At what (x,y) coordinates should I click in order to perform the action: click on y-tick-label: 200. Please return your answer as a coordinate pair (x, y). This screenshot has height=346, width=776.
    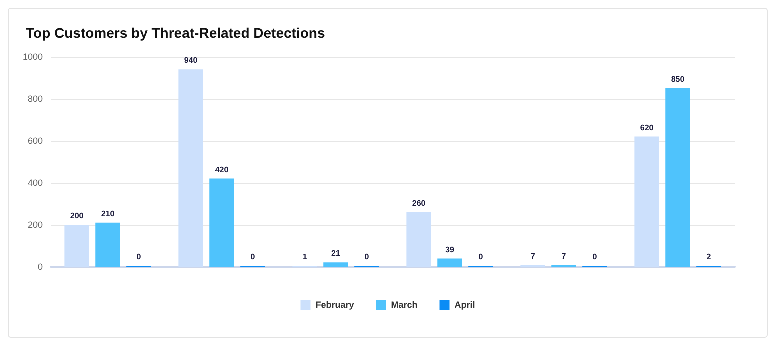
    Looking at the image, I should click on (35, 225).